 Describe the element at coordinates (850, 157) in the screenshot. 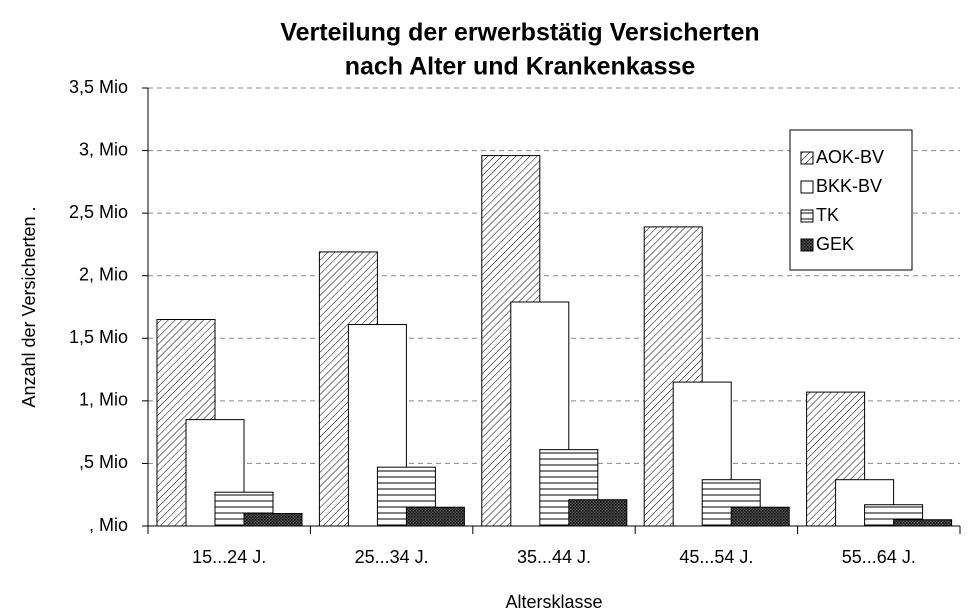

I see `legend-label: AOK-BV` at that location.